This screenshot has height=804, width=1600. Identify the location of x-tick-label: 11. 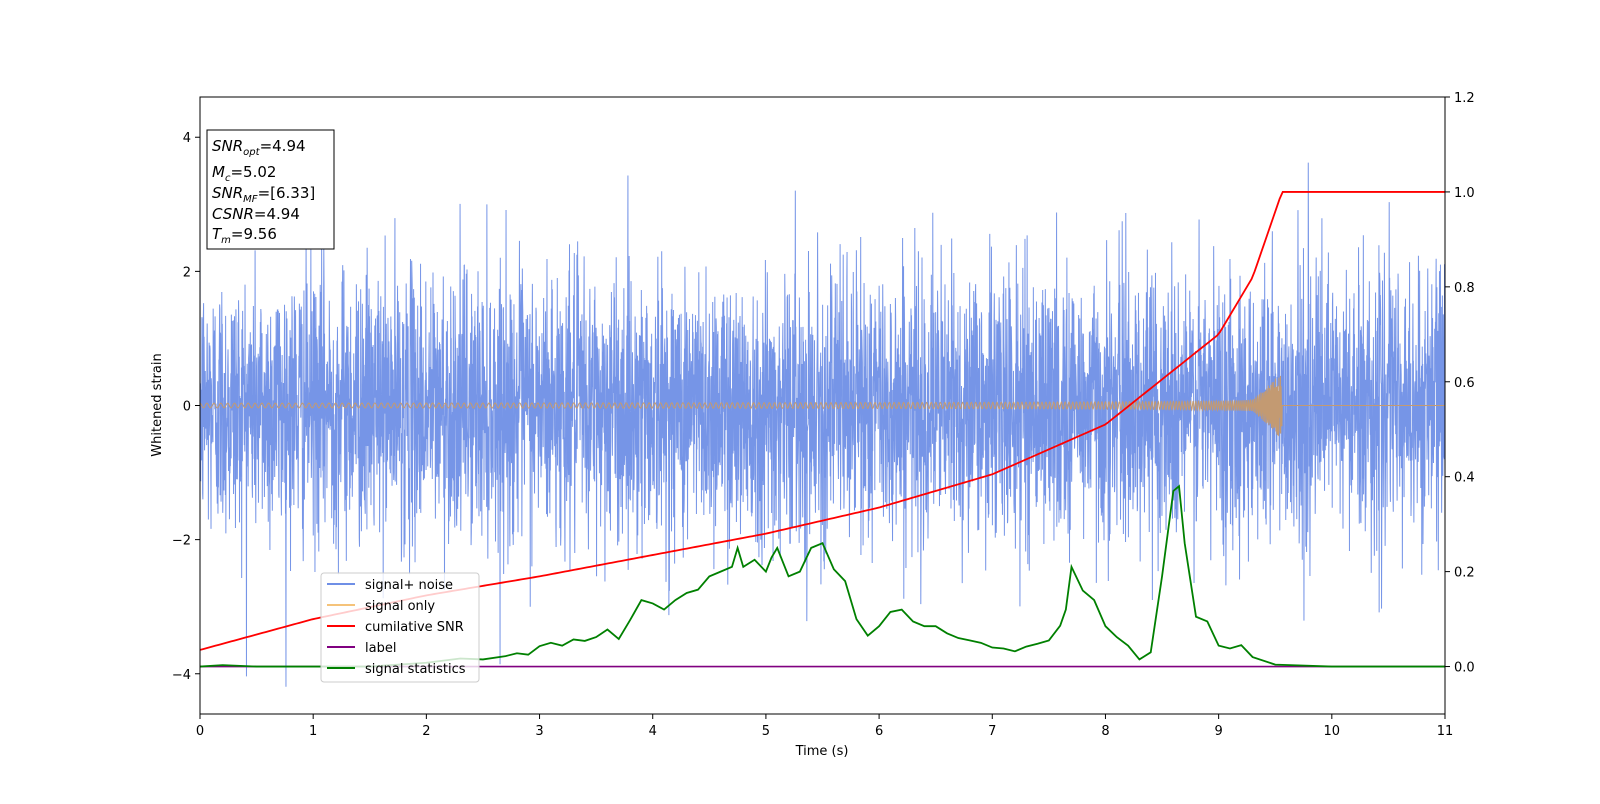
(1445, 731).